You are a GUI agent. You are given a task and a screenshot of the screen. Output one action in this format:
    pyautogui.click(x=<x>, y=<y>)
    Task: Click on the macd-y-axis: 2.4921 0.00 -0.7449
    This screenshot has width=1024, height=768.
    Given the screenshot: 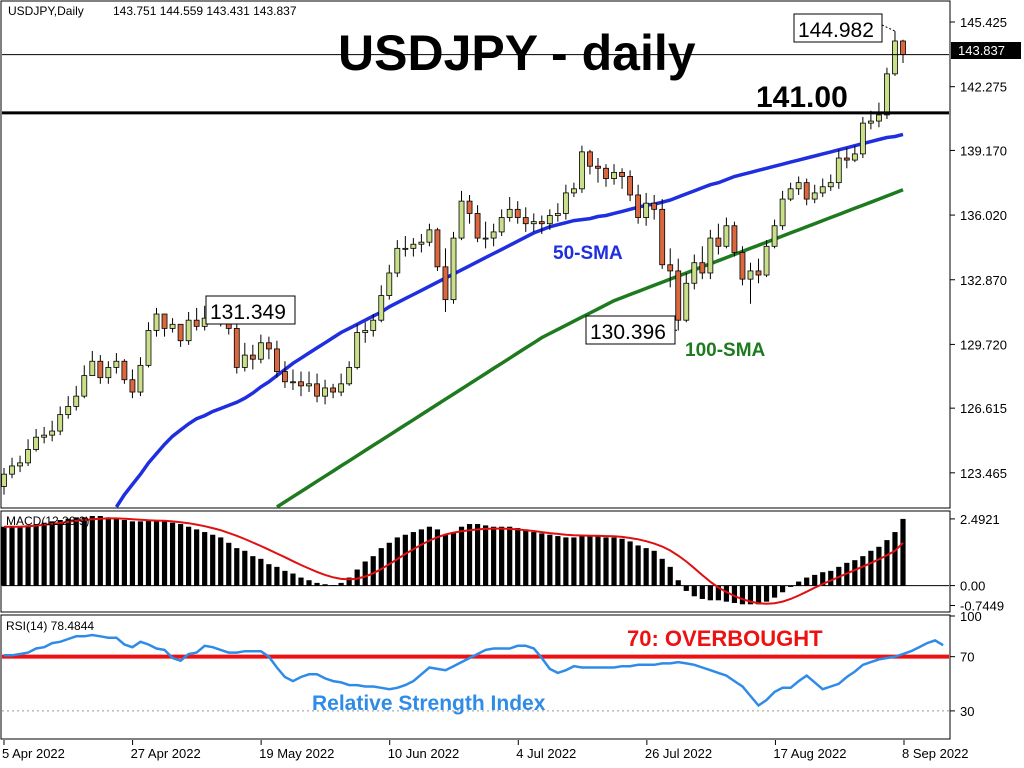 What is the action you would take?
    pyautogui.click(x=977, y=563)
    